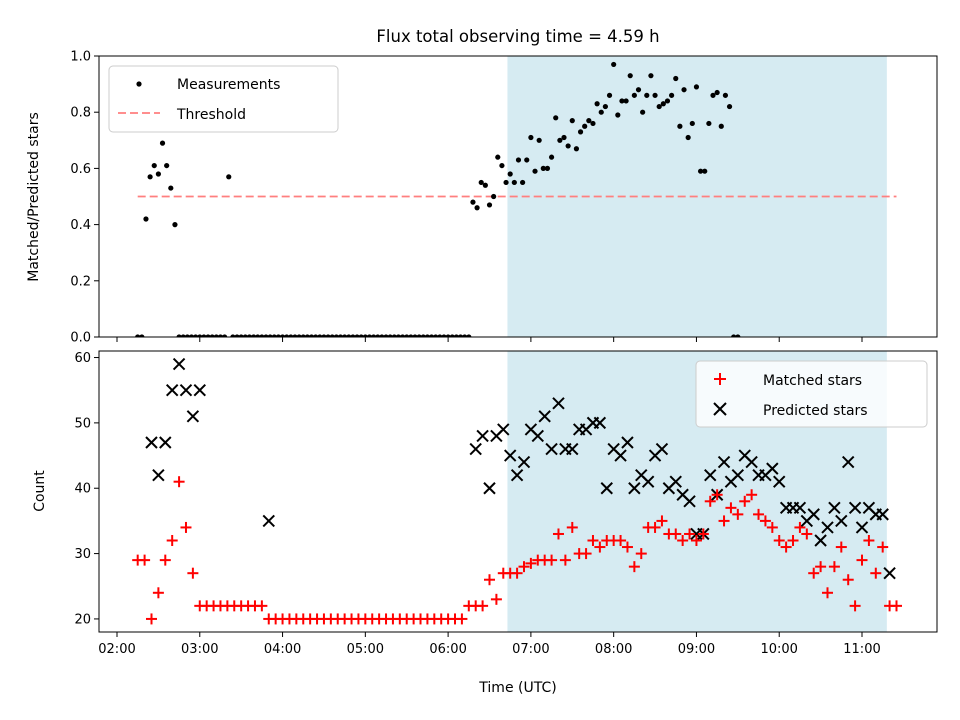 The height and width of the screenshot is (720, 960). Describe the element at coordinates (80, 225) in the screenshot. I see `top-y-tick-label: 0.4` at that location.